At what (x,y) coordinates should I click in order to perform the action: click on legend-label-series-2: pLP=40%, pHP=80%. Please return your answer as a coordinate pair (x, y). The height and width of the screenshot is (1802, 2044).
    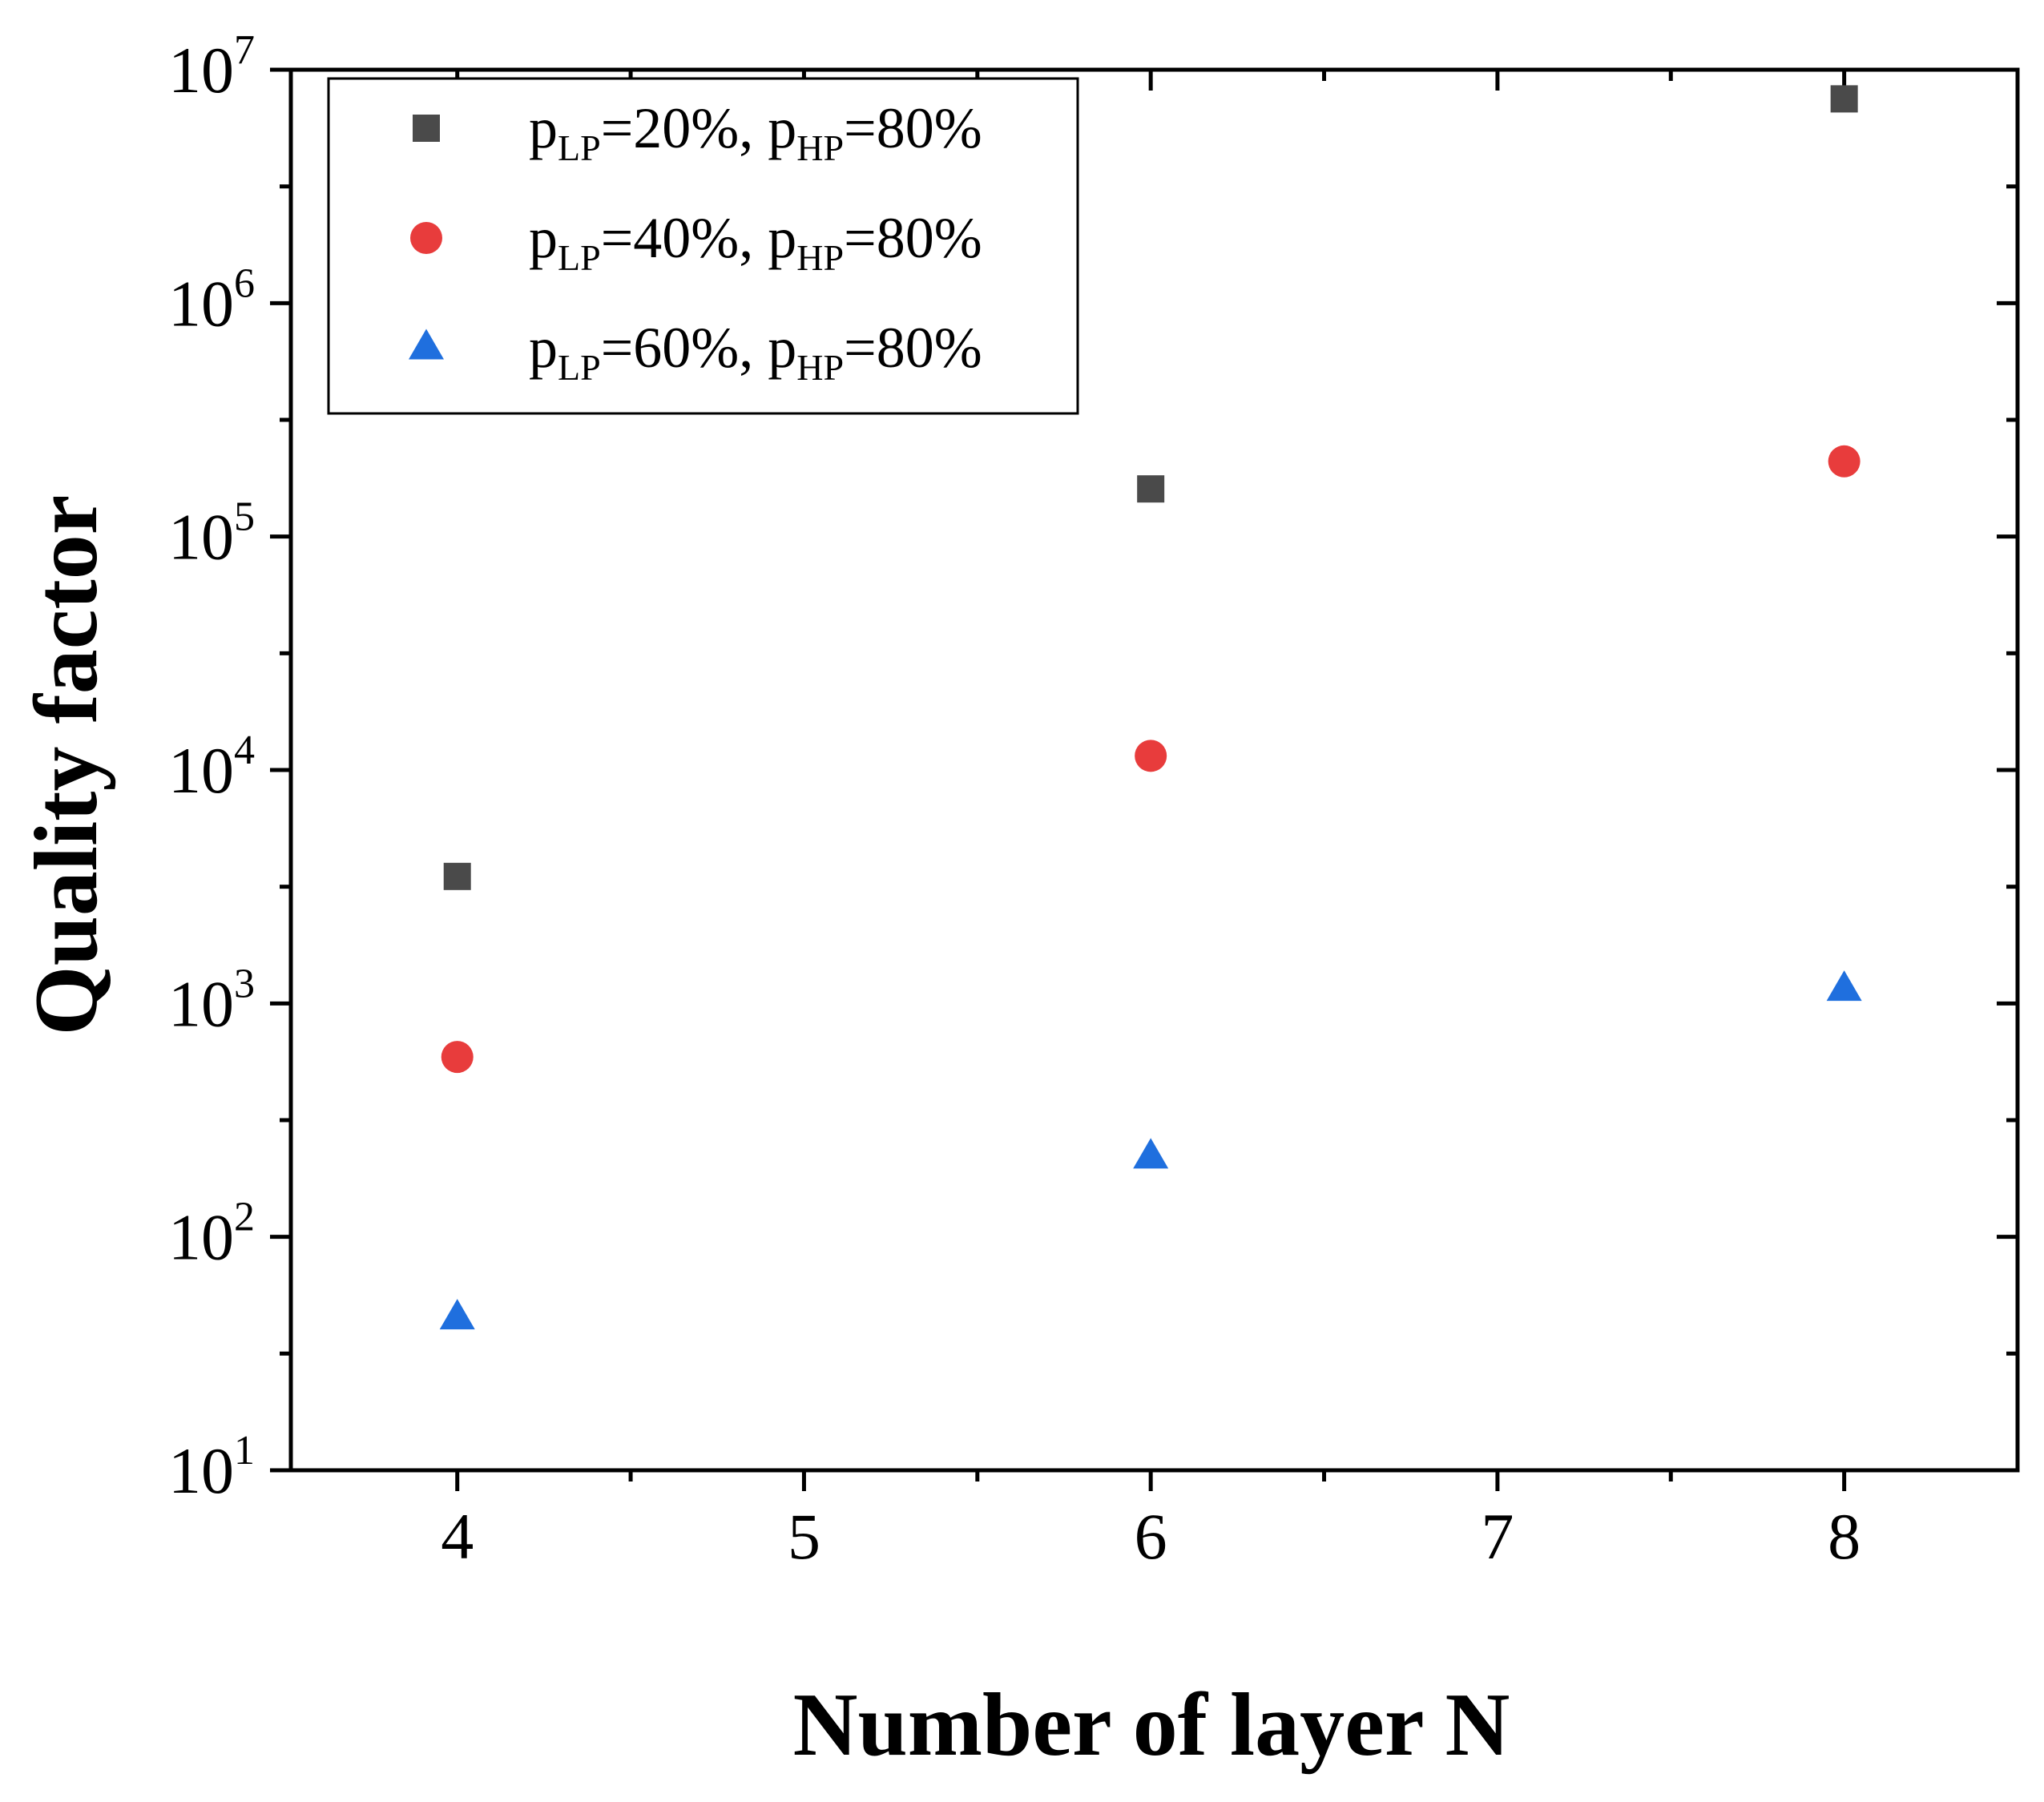
    Looking at the image, I should click on (755, 242).